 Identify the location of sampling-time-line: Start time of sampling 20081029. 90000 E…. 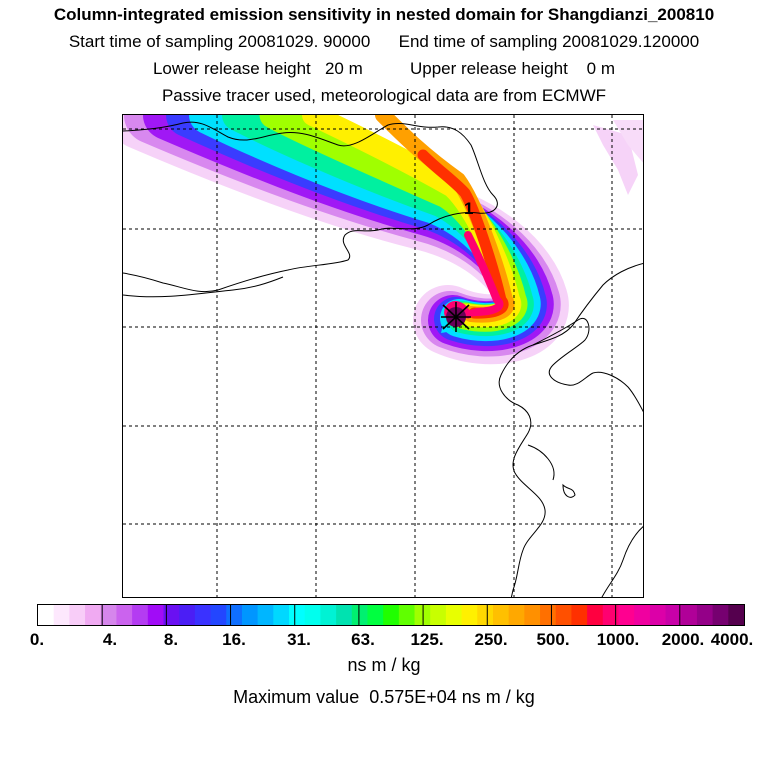
(384, 41).